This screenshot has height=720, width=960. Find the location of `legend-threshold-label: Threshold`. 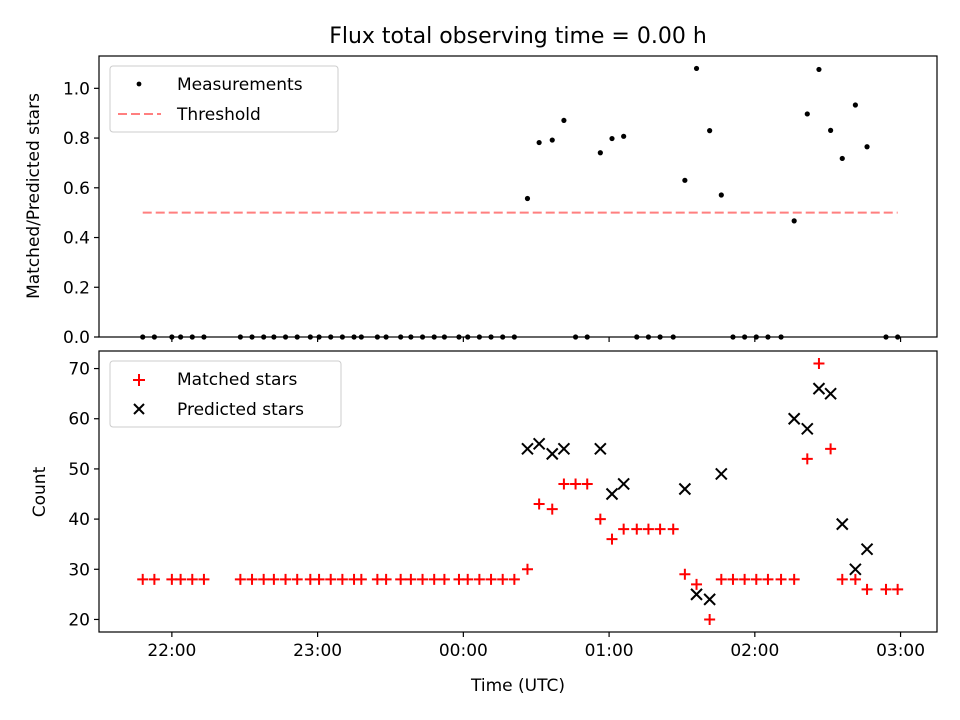

legend-threshold-label: Threshold is located at coordinates (218, 115).